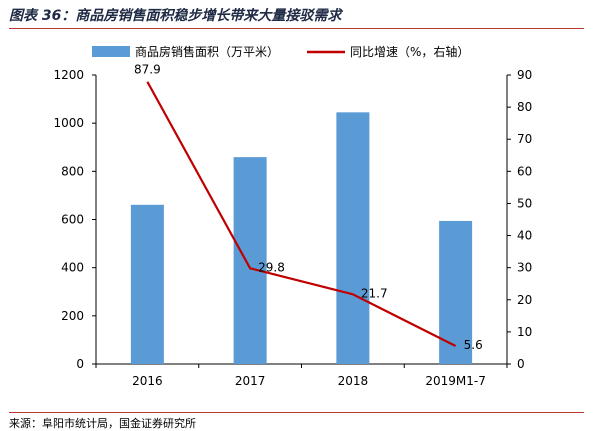  What do you see at coordinates (374, 293) in the screenshot?
I see `line-data-label: 21.7` at bounding box center [374, 293].